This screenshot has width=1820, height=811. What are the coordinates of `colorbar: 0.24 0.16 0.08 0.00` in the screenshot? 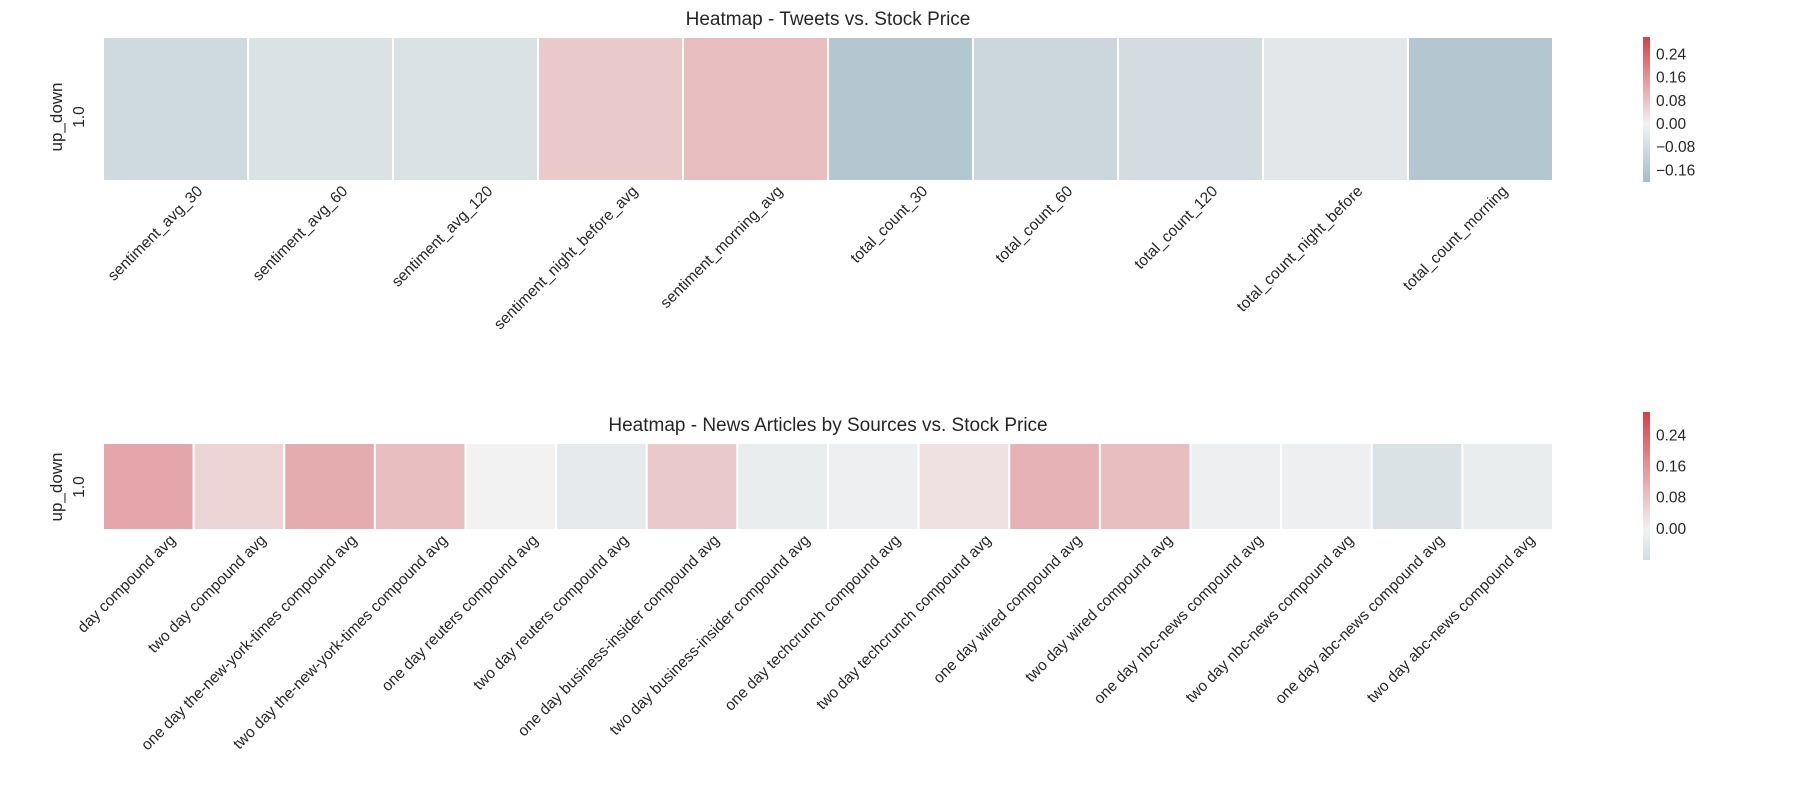 It's located at (1665, 486).